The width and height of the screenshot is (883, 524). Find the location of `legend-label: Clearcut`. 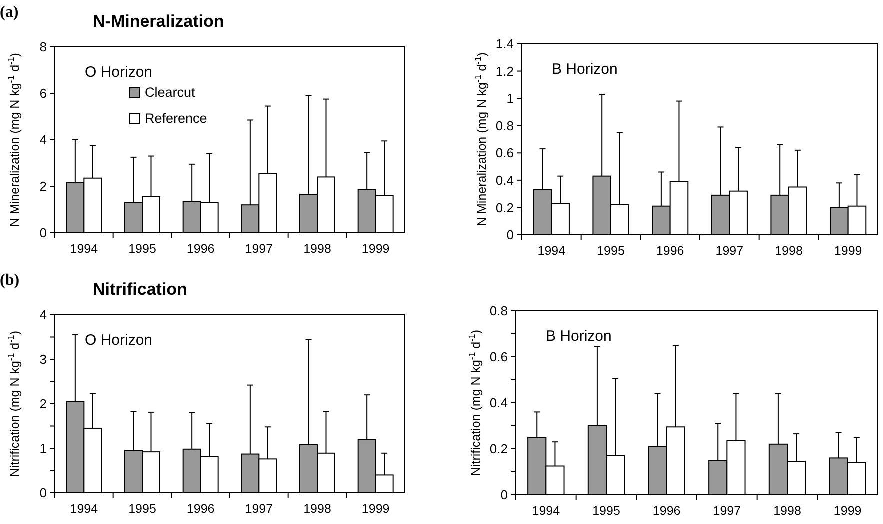

legend-label: Clearcut is located at coordinates (170, 92).